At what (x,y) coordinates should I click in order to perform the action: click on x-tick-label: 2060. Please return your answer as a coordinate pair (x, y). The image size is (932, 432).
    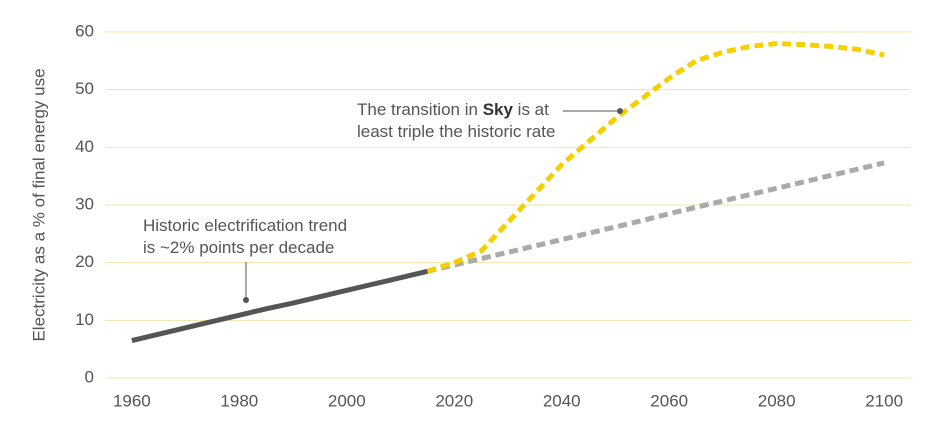
    Looking at the image, I should click on (669, 400).